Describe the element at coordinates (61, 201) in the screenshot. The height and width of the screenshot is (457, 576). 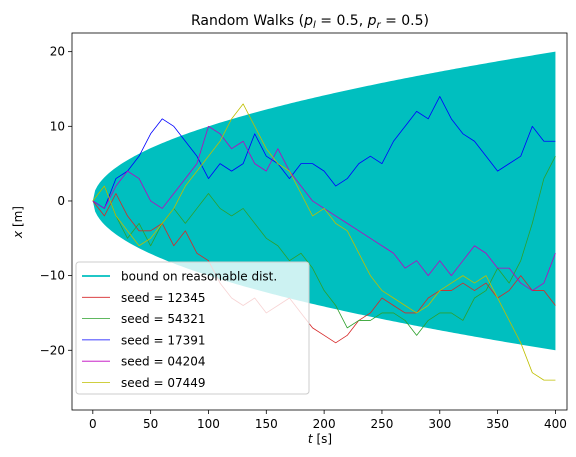
I see `y-tick-label: 0` at that location.